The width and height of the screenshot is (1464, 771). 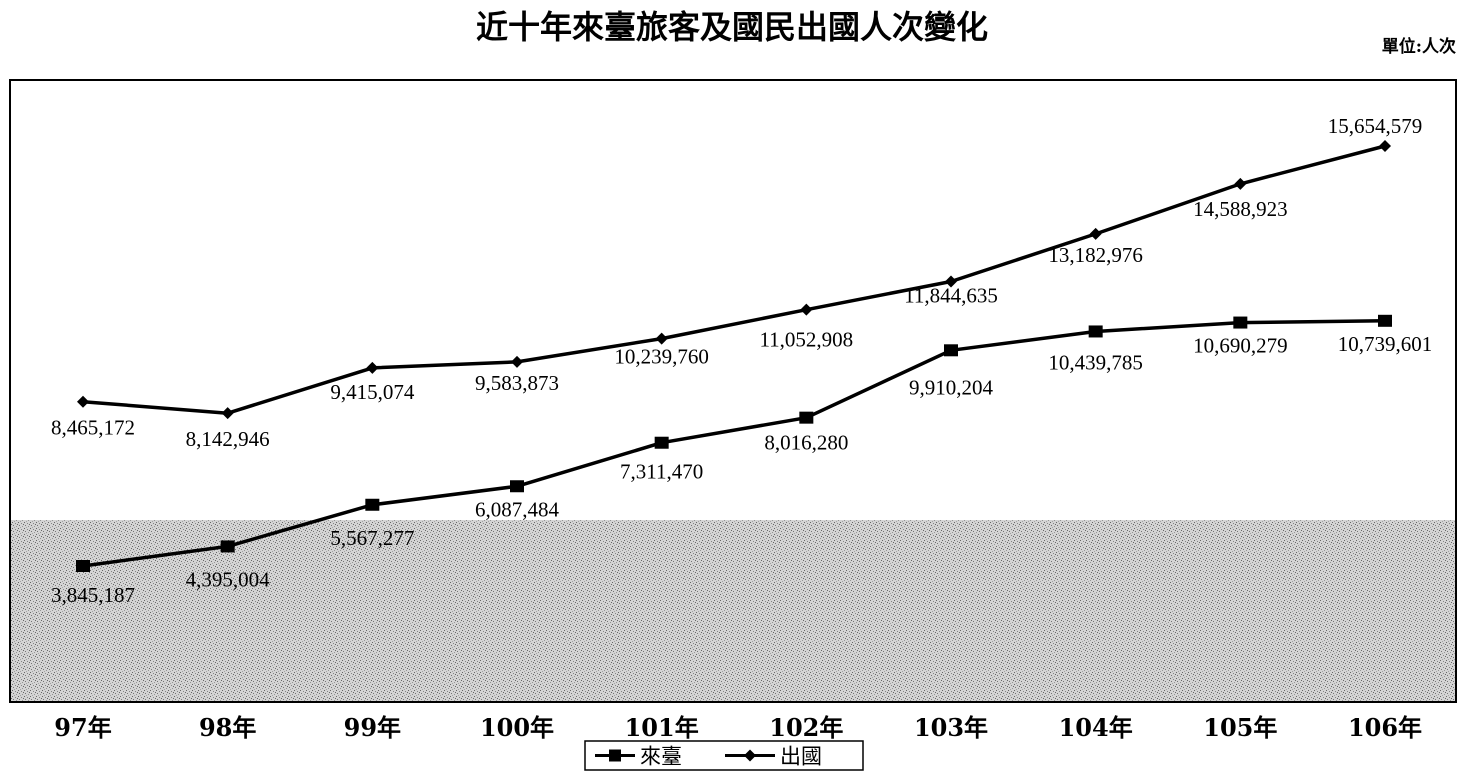 I want to click on x-tick-label: 100年, so click(x=517, y=727).